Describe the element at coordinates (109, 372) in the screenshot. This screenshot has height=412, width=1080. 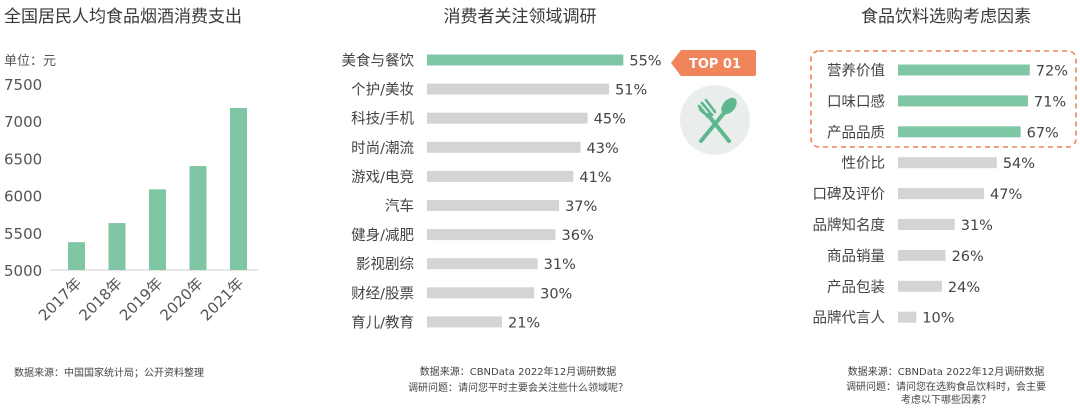
I see `chart1-source: 数据来源：中国国家统计局；公开资料整理` at that location.